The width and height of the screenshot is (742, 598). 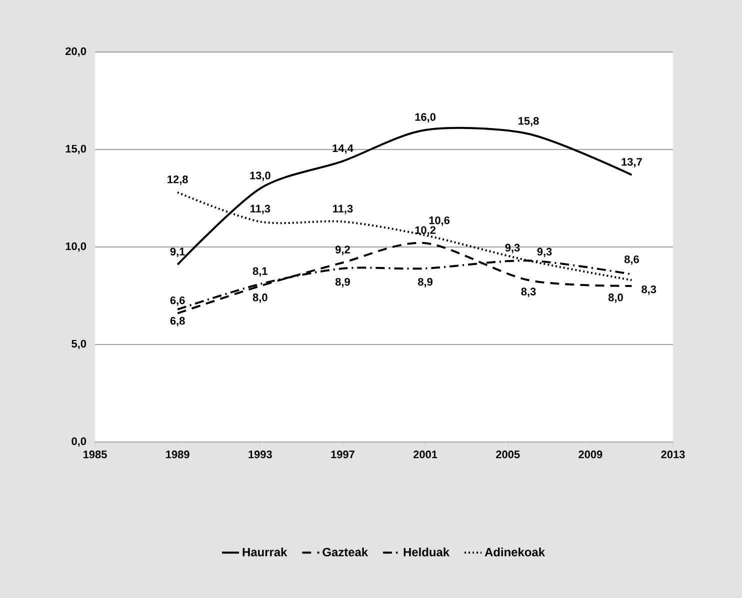 What do you see at coordinates (427, 552) in the screenshot?
I see `legend-label: Helduak` at bounding box center [427, 552].